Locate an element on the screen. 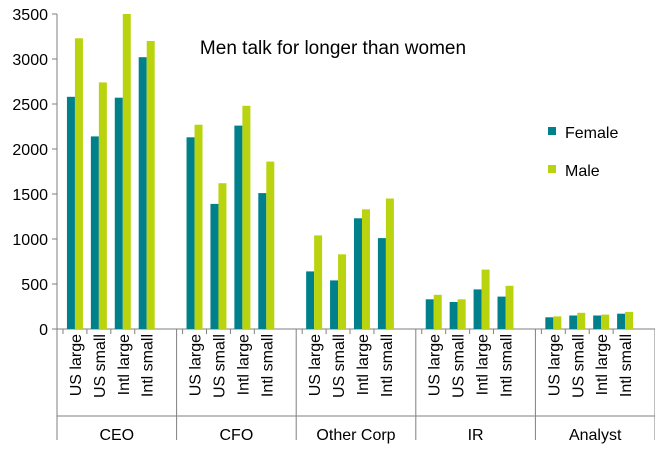 The width and height of the screenshot is (655, 450). y-tick-label: 0 is located at coordinates (43, 330).